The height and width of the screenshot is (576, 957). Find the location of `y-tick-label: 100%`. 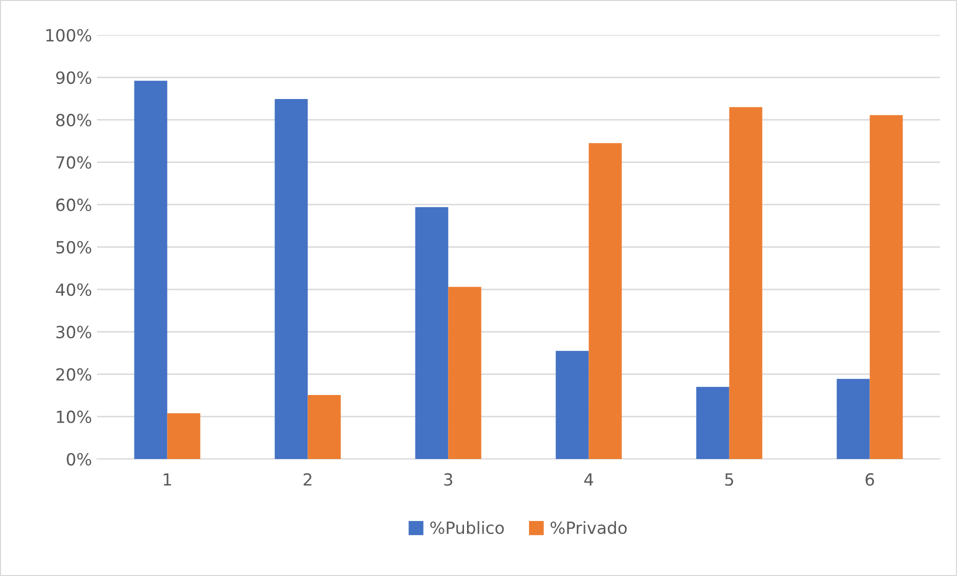

y-tick-label: 100% is located at coordinates (69, 35).